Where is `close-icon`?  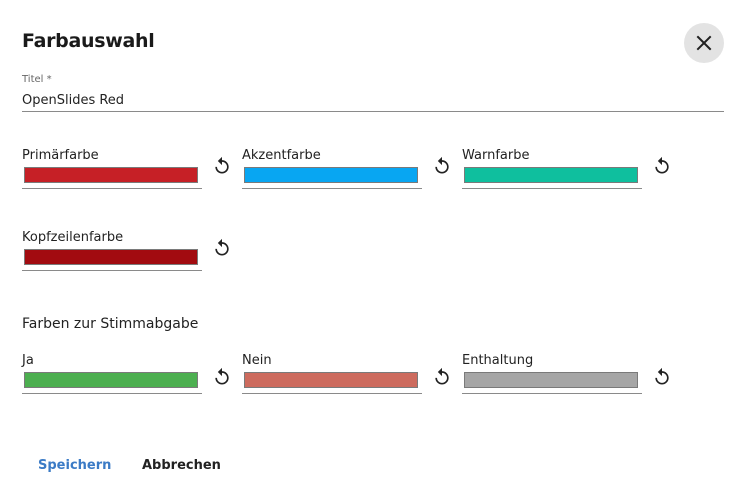
close-icon is located at coordinates (704, 43).